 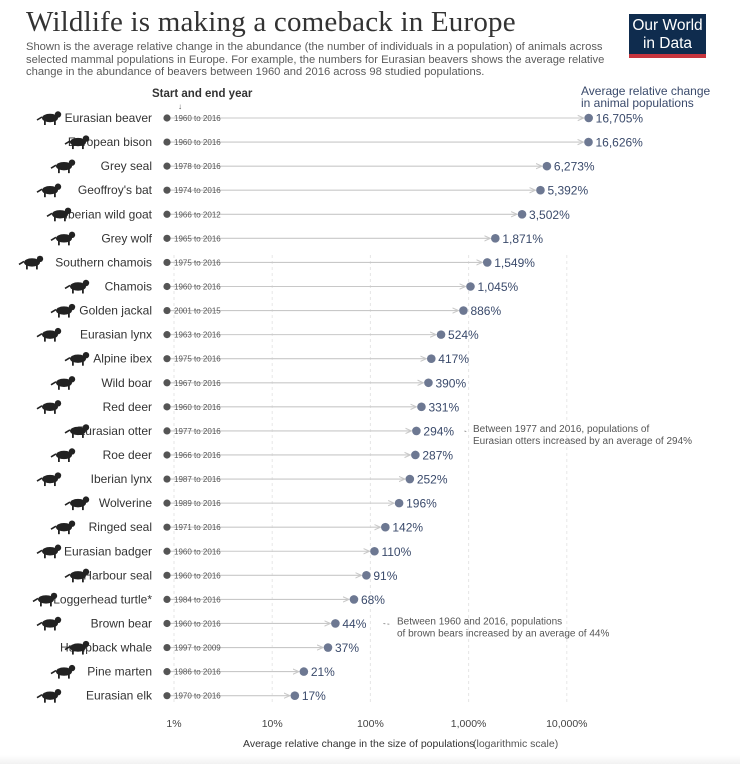 I want to click on year-range-label: 1963 to 2016, so click(x=197, y=335).